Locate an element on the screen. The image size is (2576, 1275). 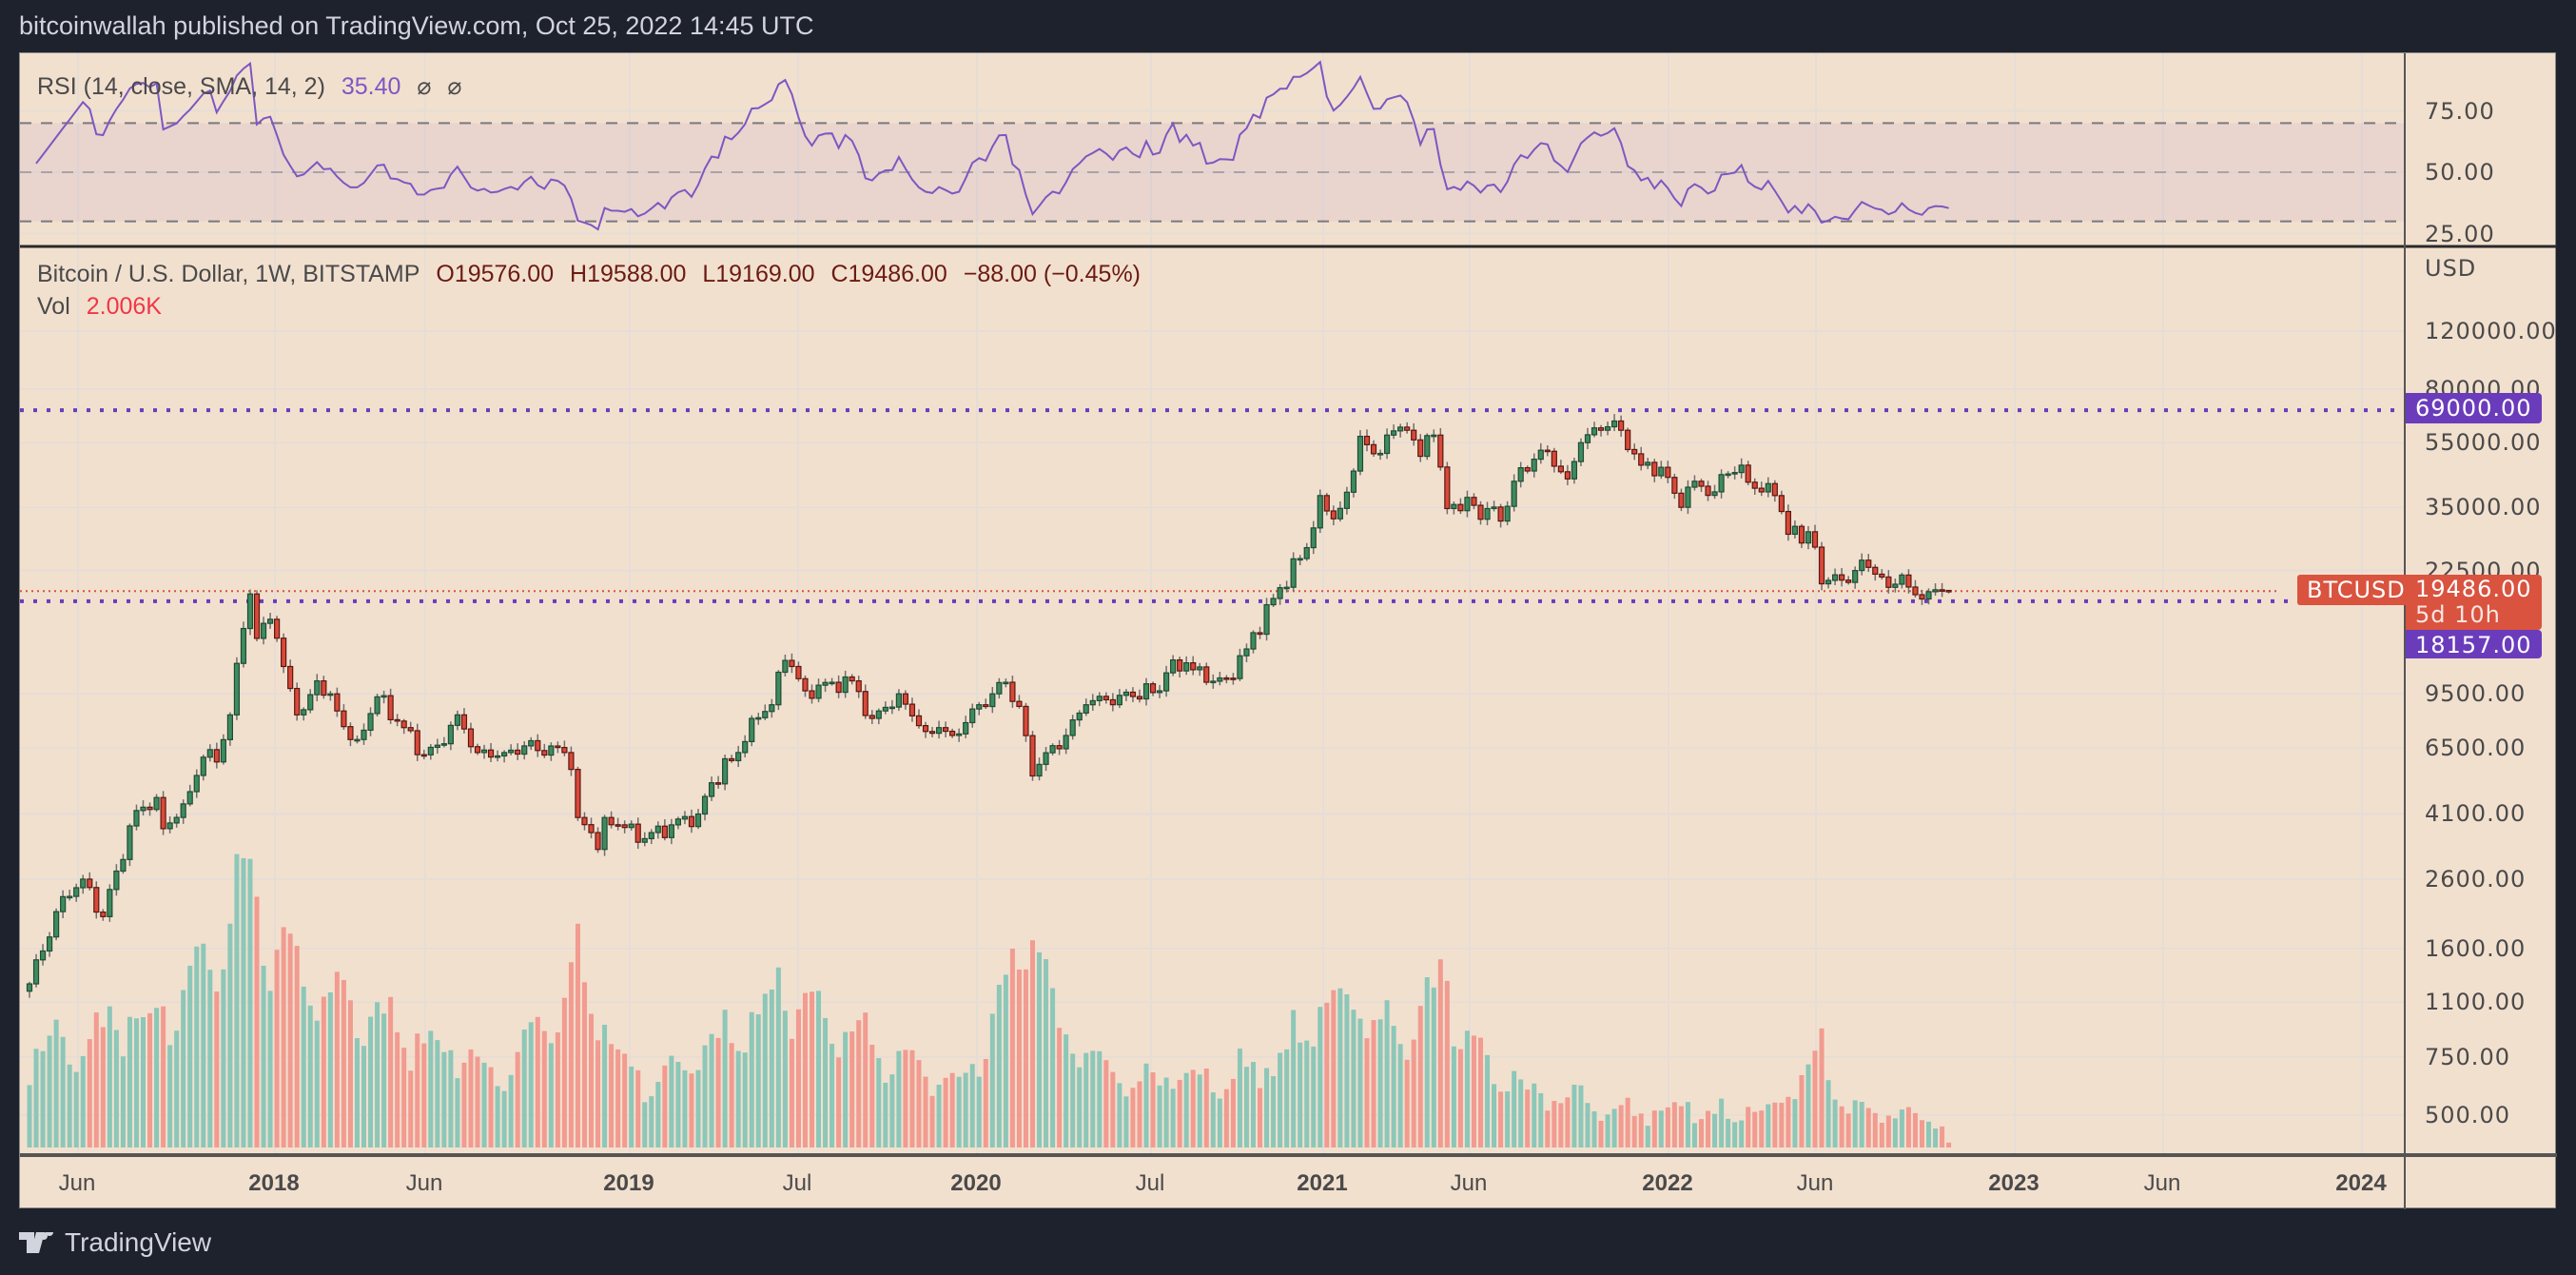
currency-label: USD is located at coordinates (2451, 268).